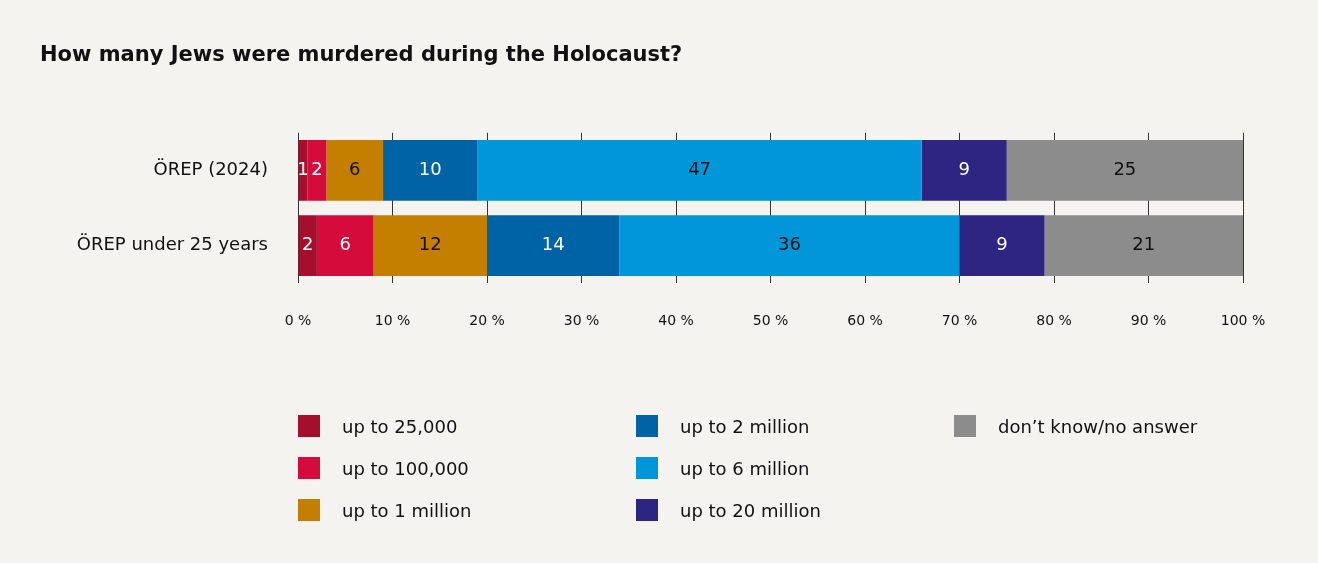 This screenshot has height=563, width=1318. Describe the element at coordinates (750, 510) in the screenshot. I see `legend-label: up to 20 million` at that location.